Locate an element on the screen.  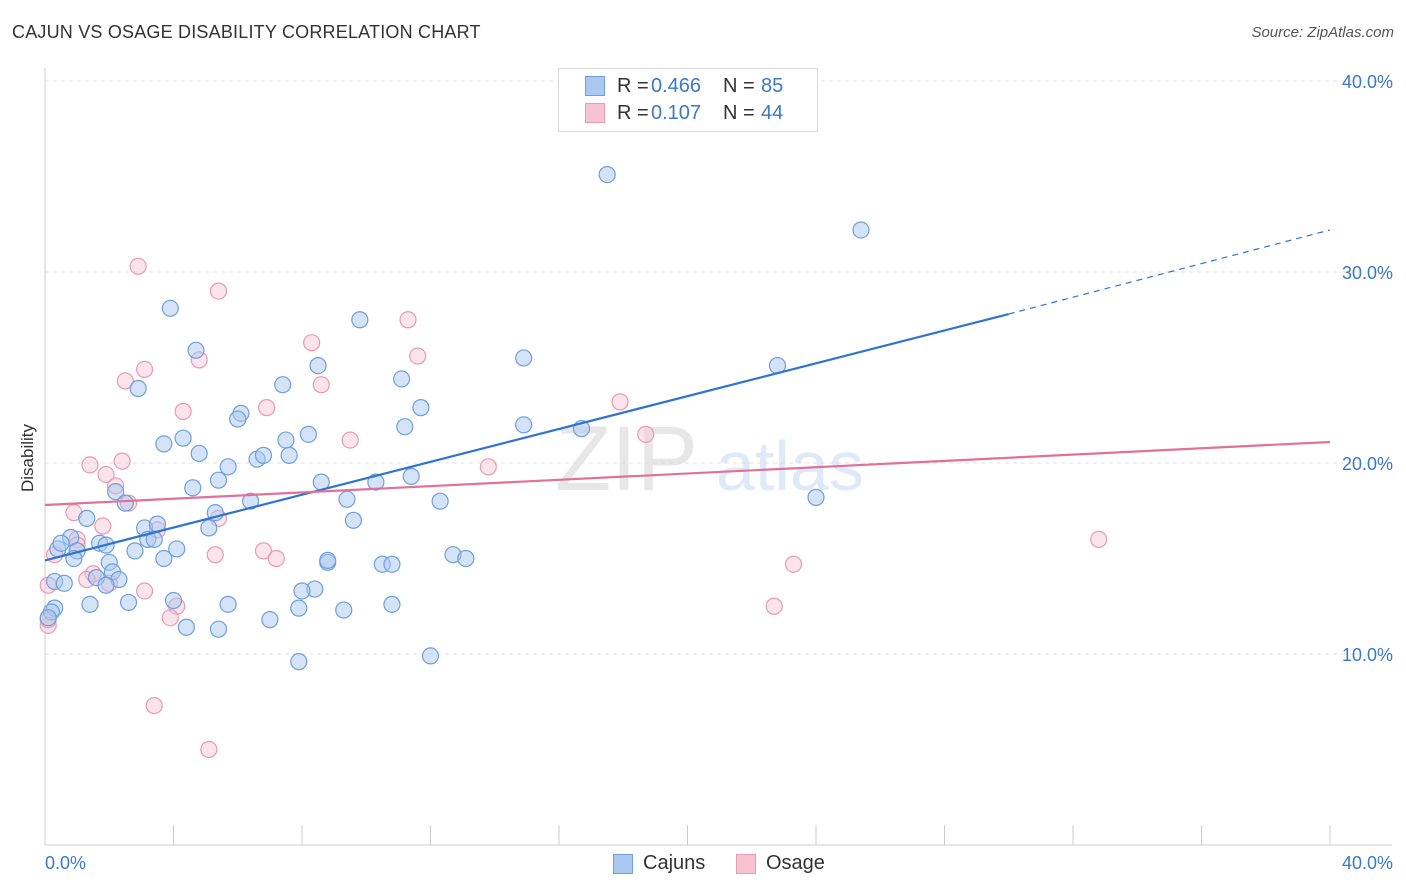
cajuns-legend-swatch is located at coordinates (623, 863).